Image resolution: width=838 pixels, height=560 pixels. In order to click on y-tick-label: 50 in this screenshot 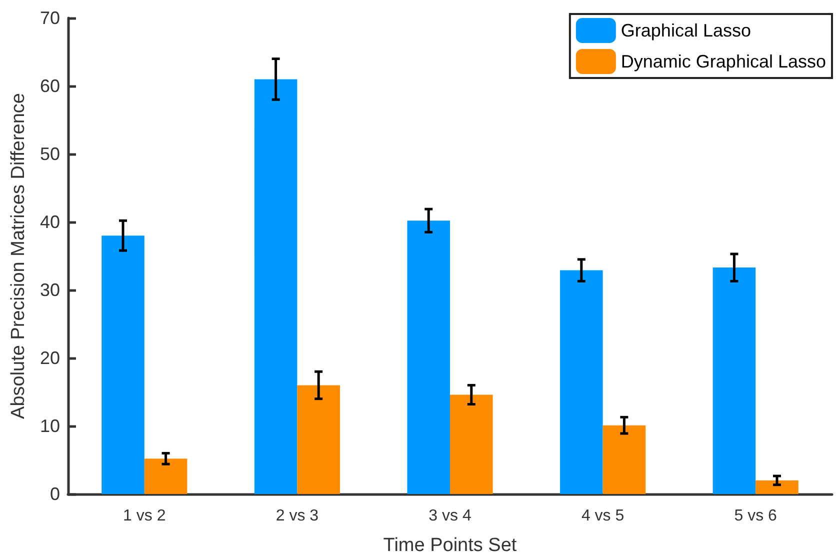, I will do `click(50, 154)`.